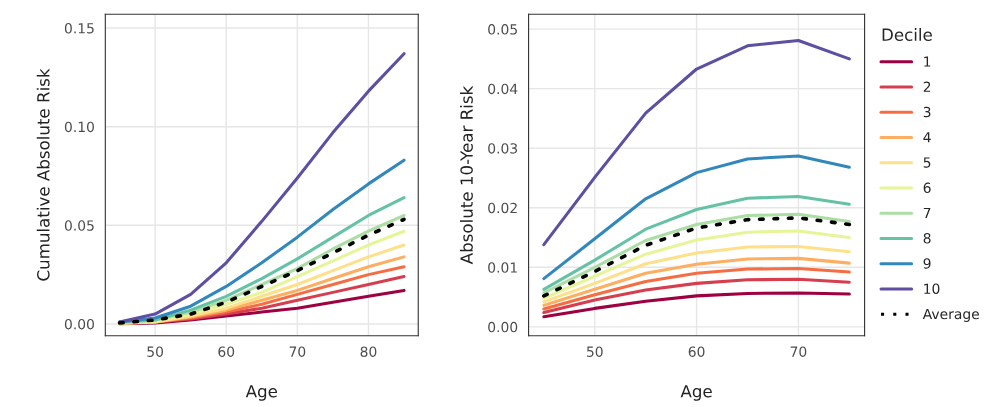 This screenshot has height=407, width=1003. What do you see at coordinates (79, 28) in the screenshot?
I see `y-tick-label: 0.15` at bounding box center [79, 28].